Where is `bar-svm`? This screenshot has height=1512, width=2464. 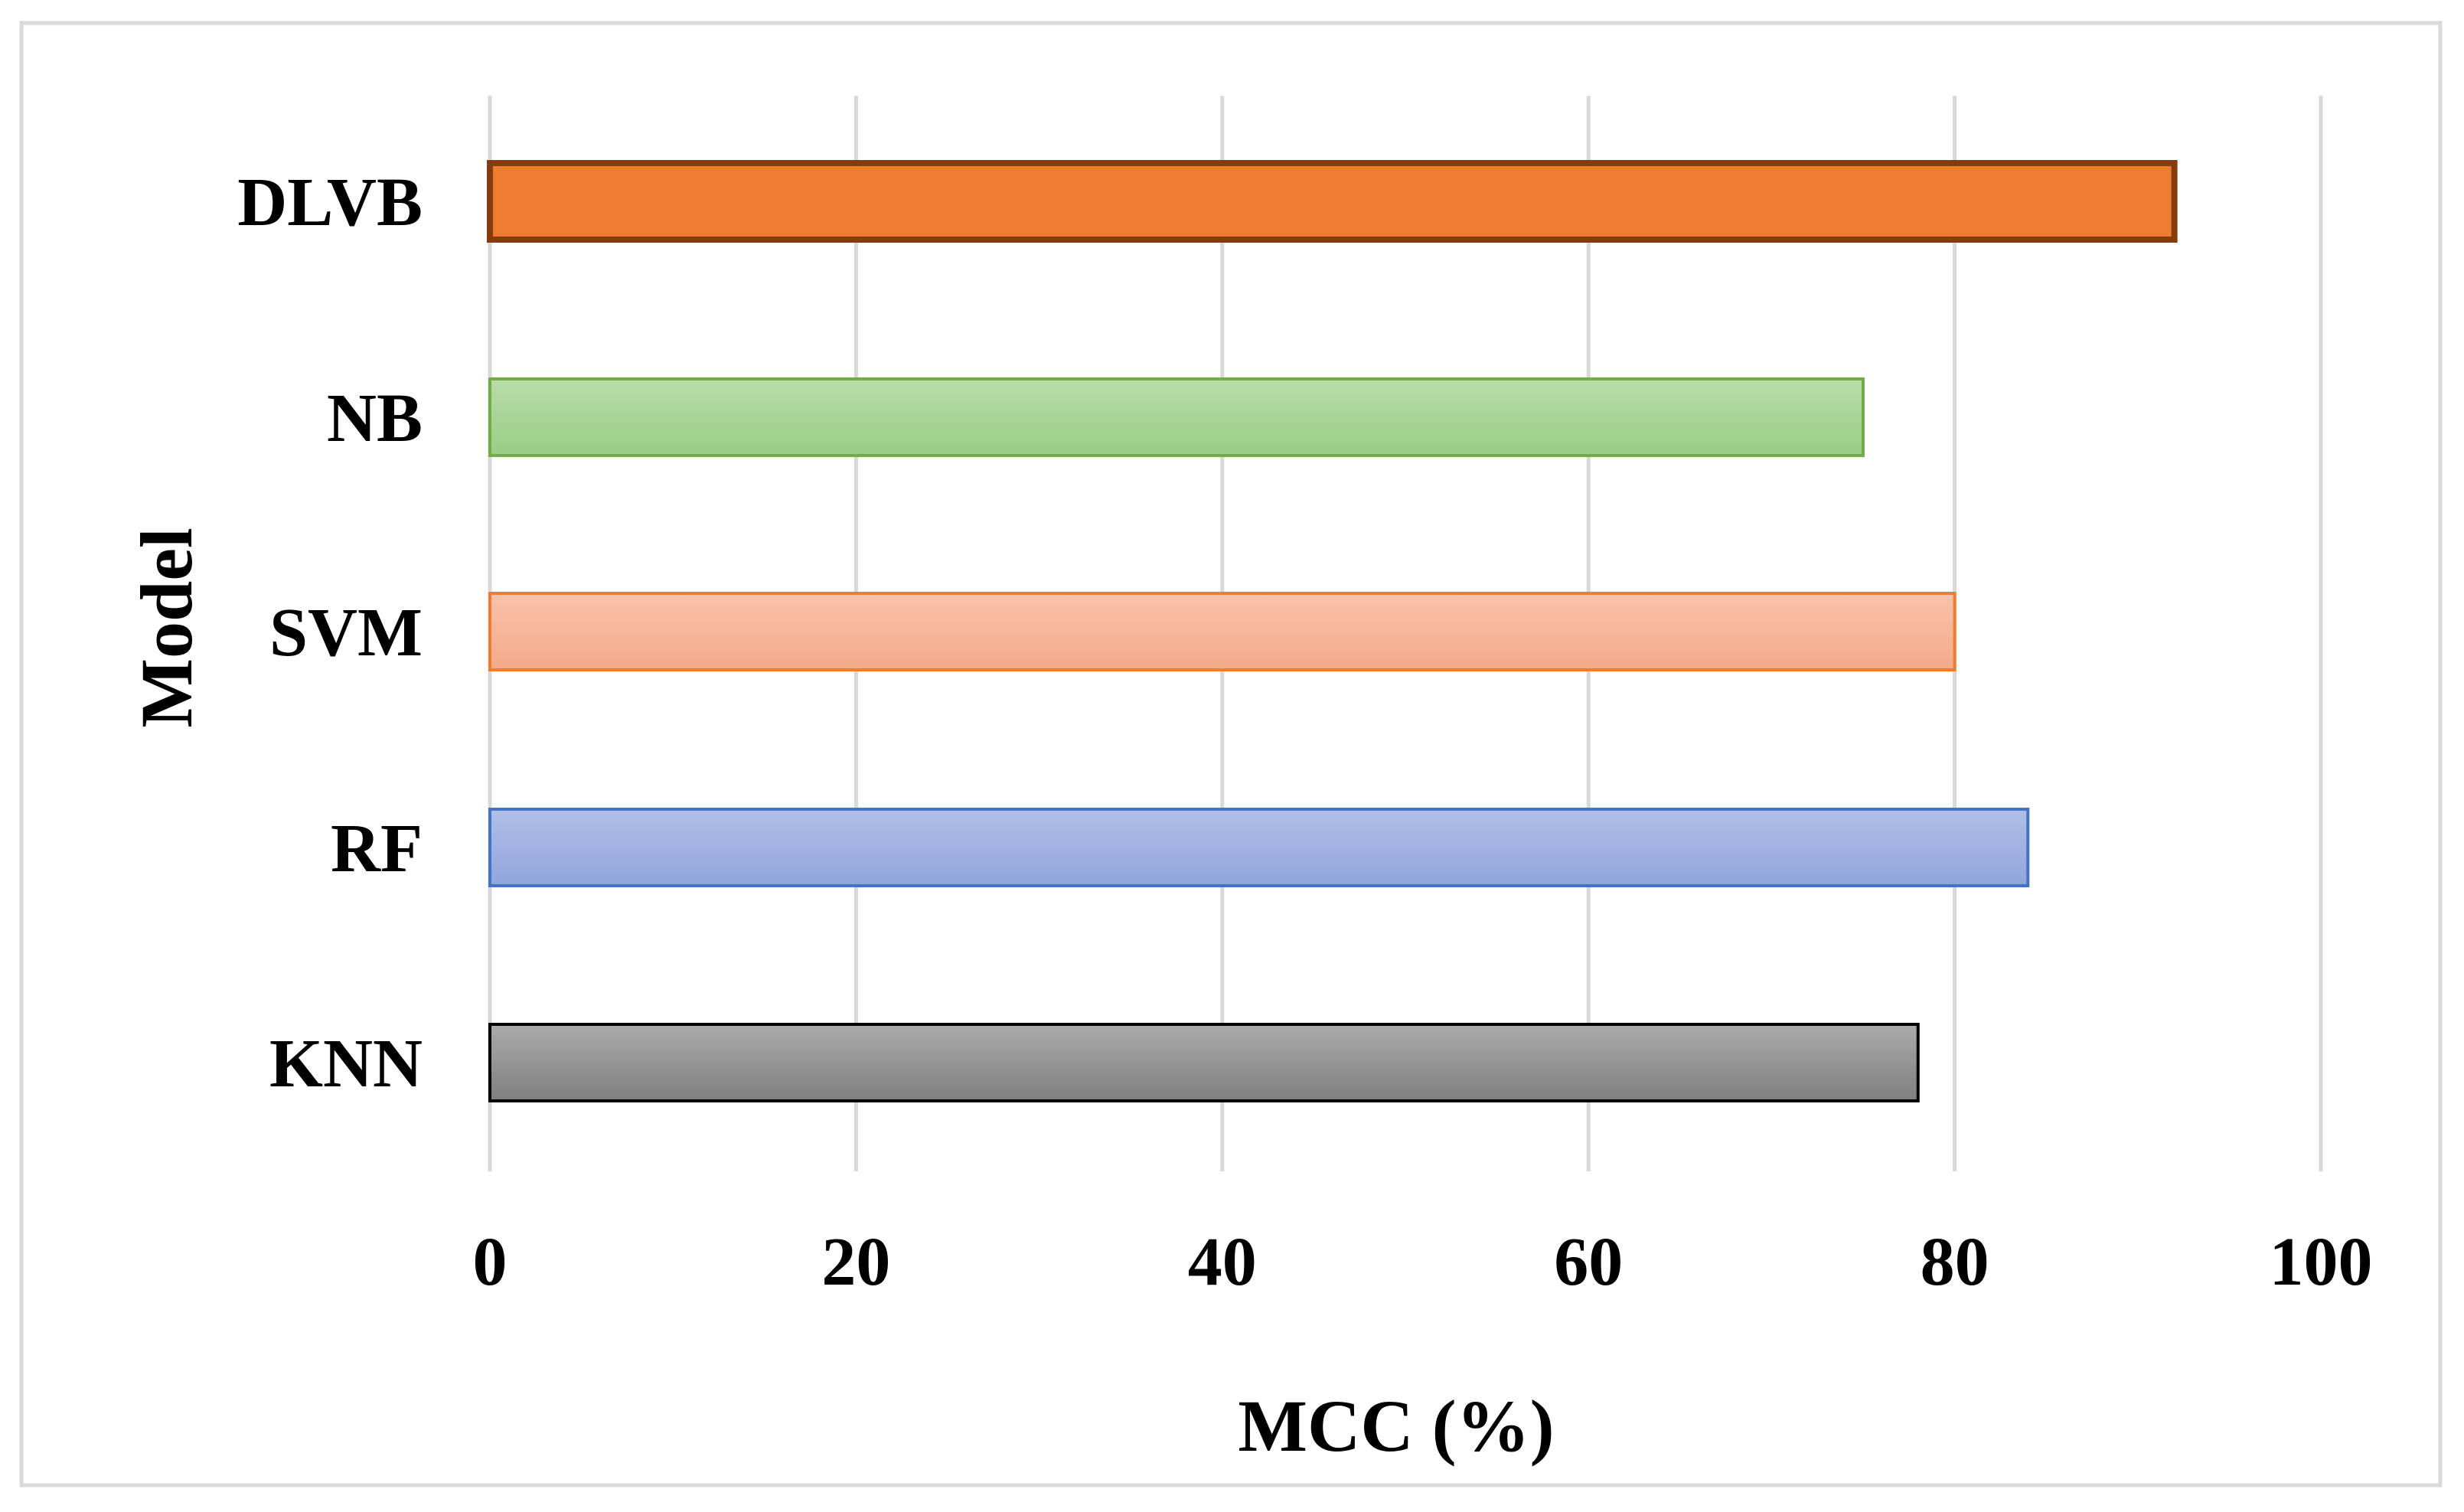 bar-svm is located at coordinates (1222, 631).